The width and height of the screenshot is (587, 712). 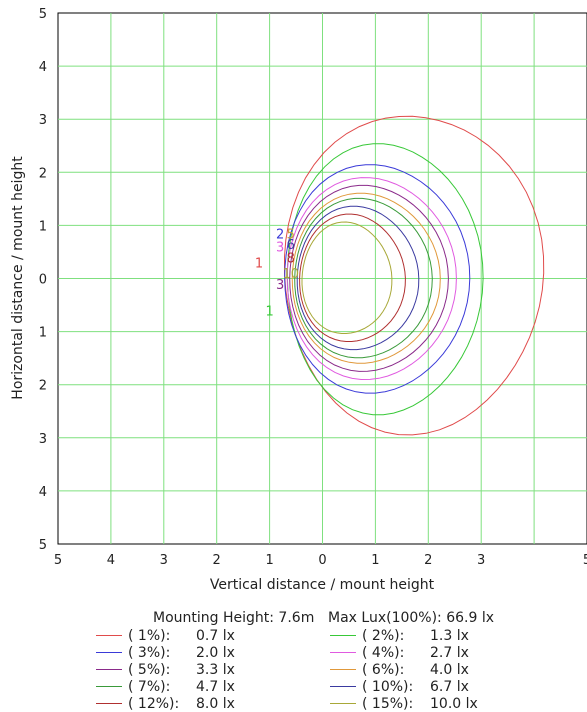 What do you see at coordinates (111, 560) in the screenshot?
I see `x-tick-label: 4` at bounding box center [111, 560].